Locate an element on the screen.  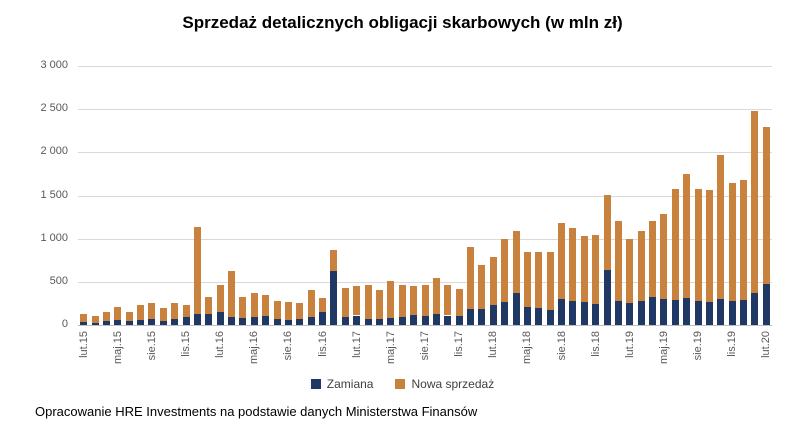
bar-nowa-sprzedaz-kwi.16 is located at coordinates (243, 307).